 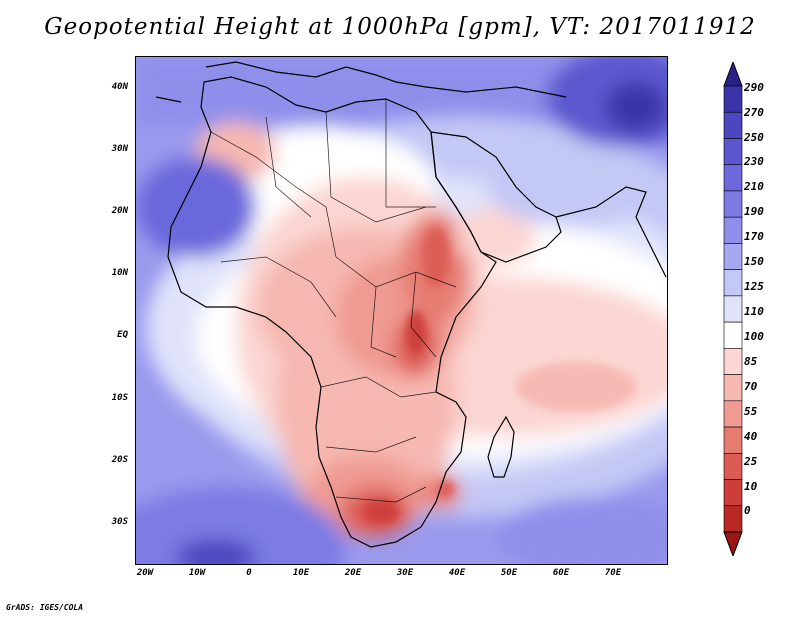 What do you see at coordinates (353, 573) in the screenshot?
I see `lon-label: 20E` at bounding box center [353, 573].